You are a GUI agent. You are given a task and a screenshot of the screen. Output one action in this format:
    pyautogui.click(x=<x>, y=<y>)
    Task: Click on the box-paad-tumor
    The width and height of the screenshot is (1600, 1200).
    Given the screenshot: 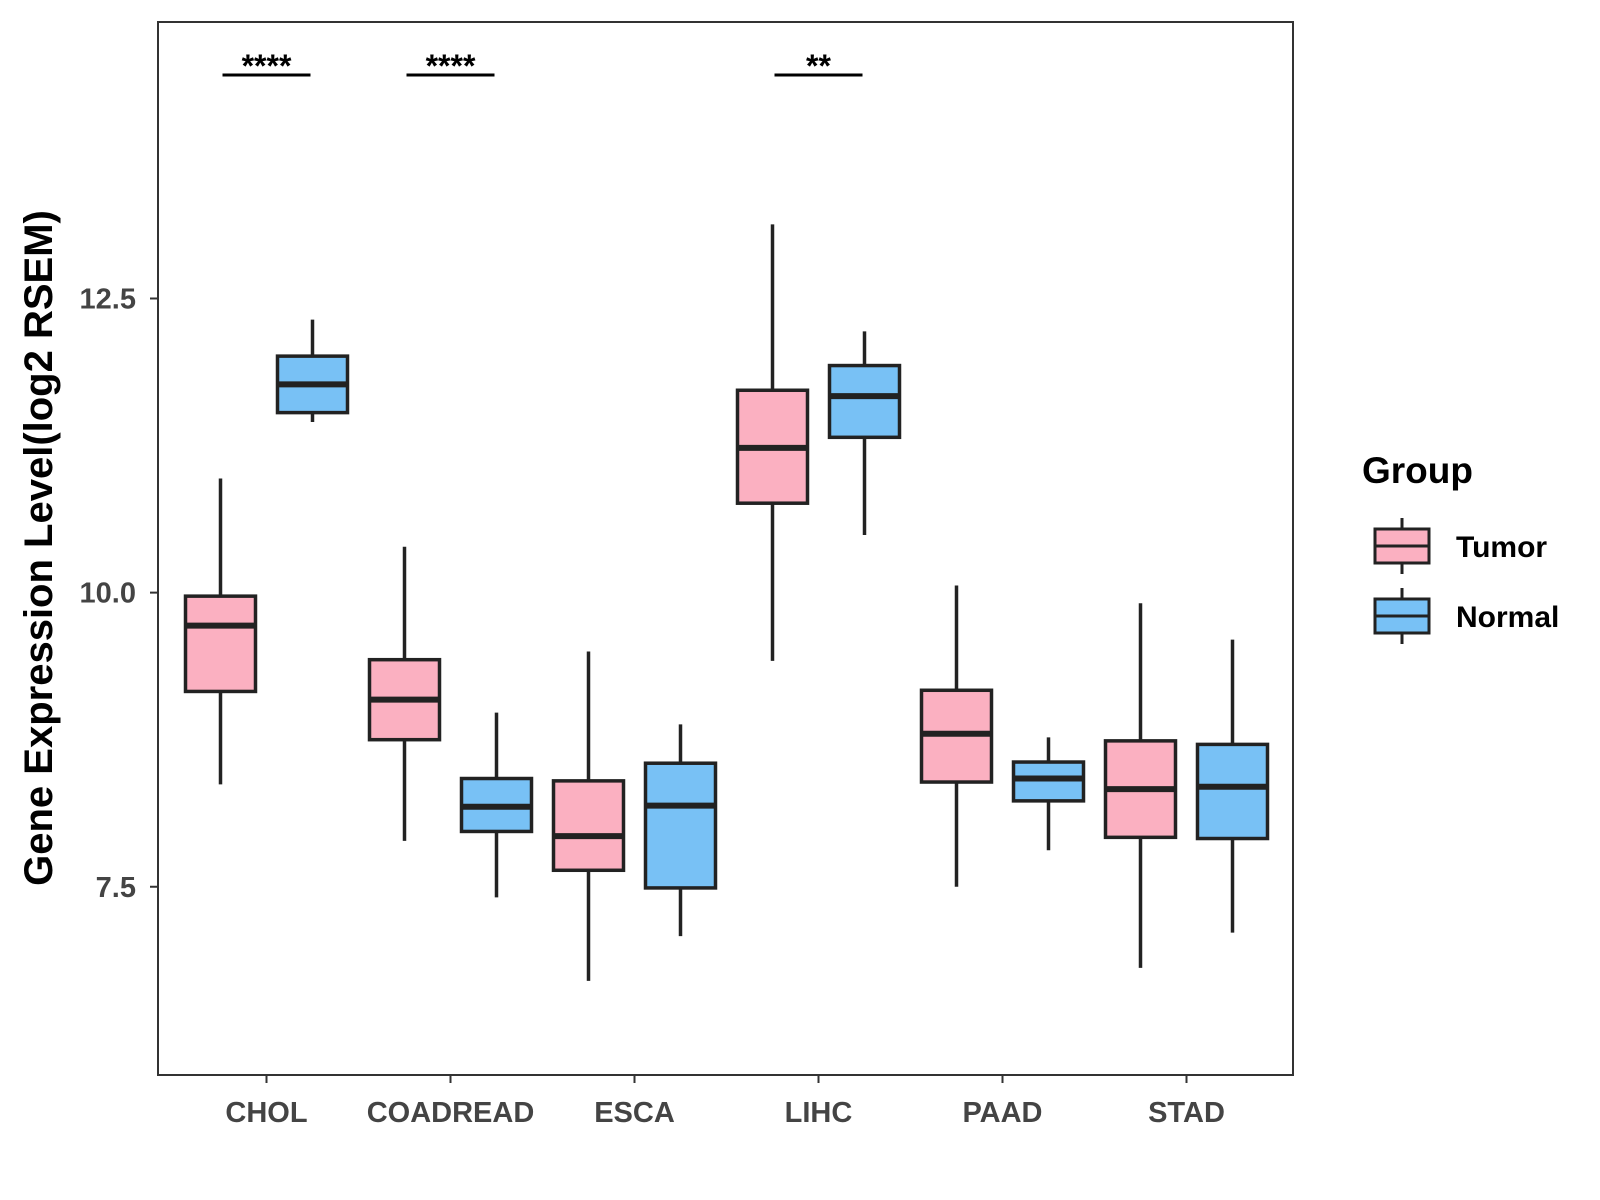 What is the action you would take?
    pyautogui.click(x=956, y=736)
    